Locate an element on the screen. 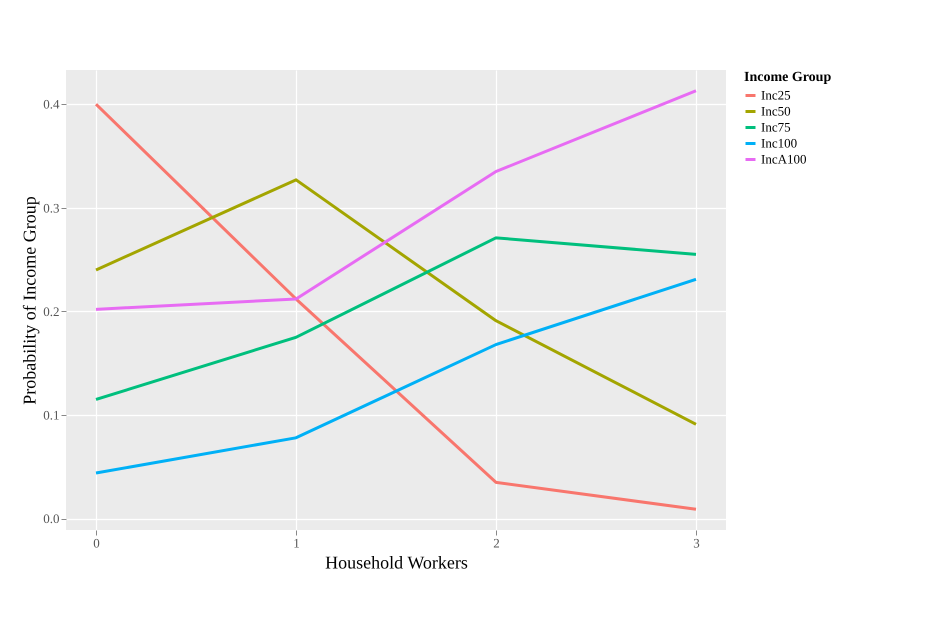 This screenshot has height=617, width=952. x-tick-label: 0 is located at coordinates (96, 543).